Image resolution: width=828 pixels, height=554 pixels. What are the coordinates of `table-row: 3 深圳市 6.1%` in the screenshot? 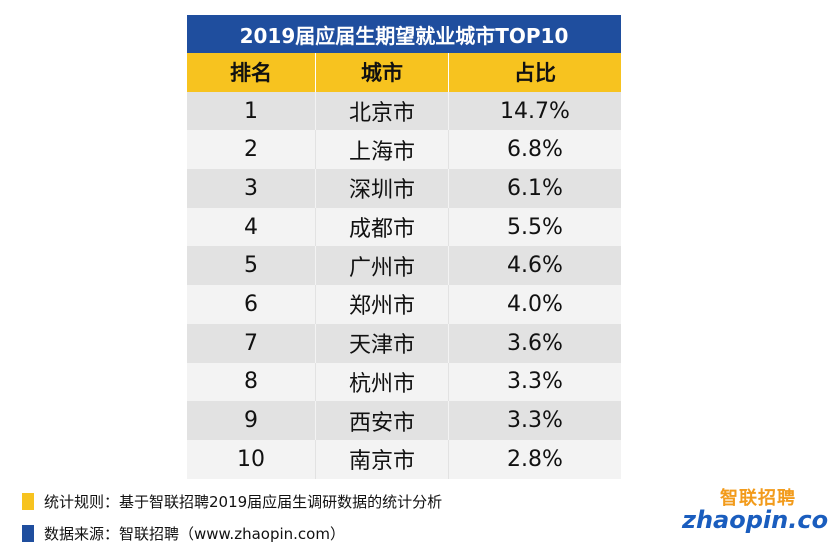 It's located at (404, 188).